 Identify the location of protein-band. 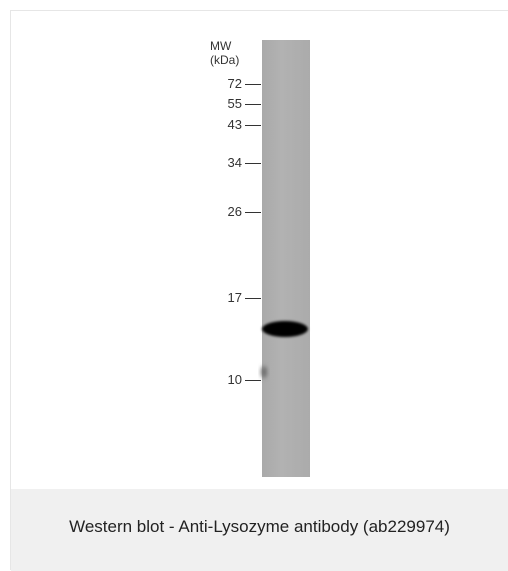
(285, 329).